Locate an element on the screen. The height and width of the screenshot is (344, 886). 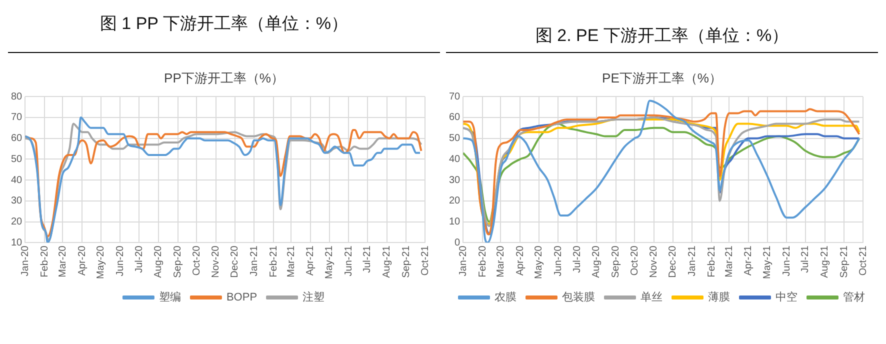
chart-title: 图 2. PE 下游开工率（单位：%） is located at coordinates (662, 36).